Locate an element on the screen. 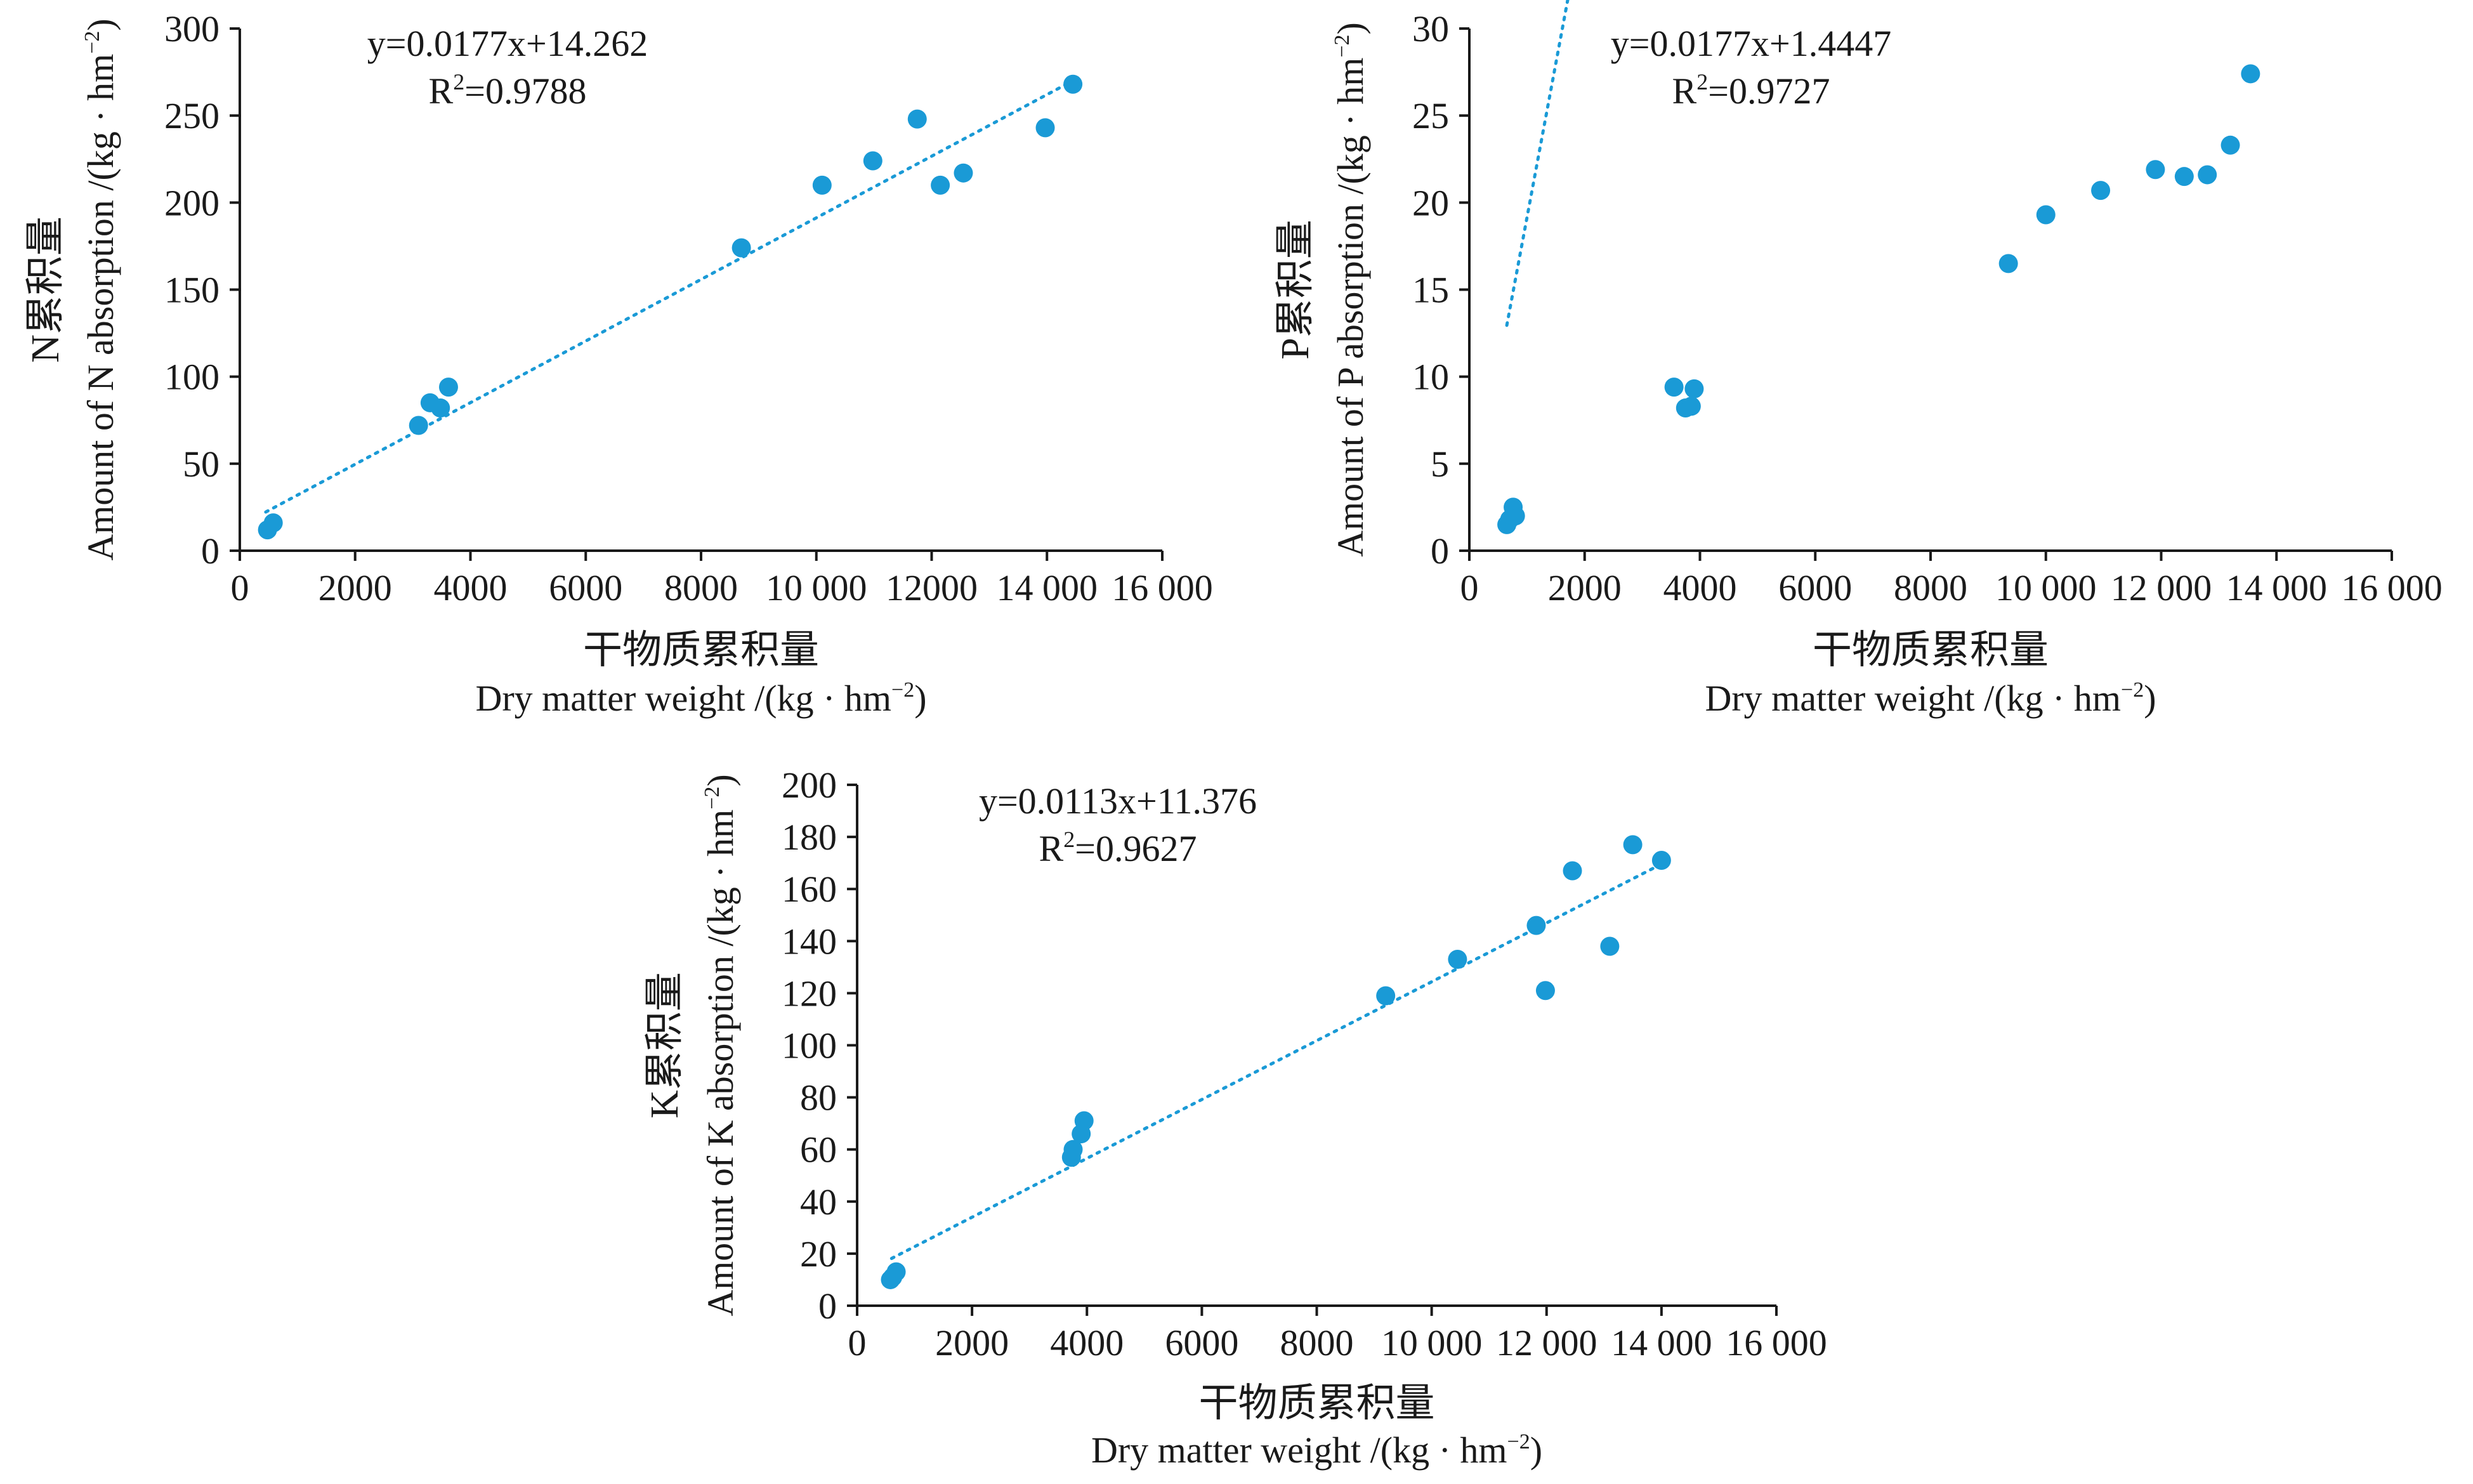 The height and width of the screenshot is (1484, 2473). r-squared-label: R2=0.9627 is located at coordinates (1118, 848).